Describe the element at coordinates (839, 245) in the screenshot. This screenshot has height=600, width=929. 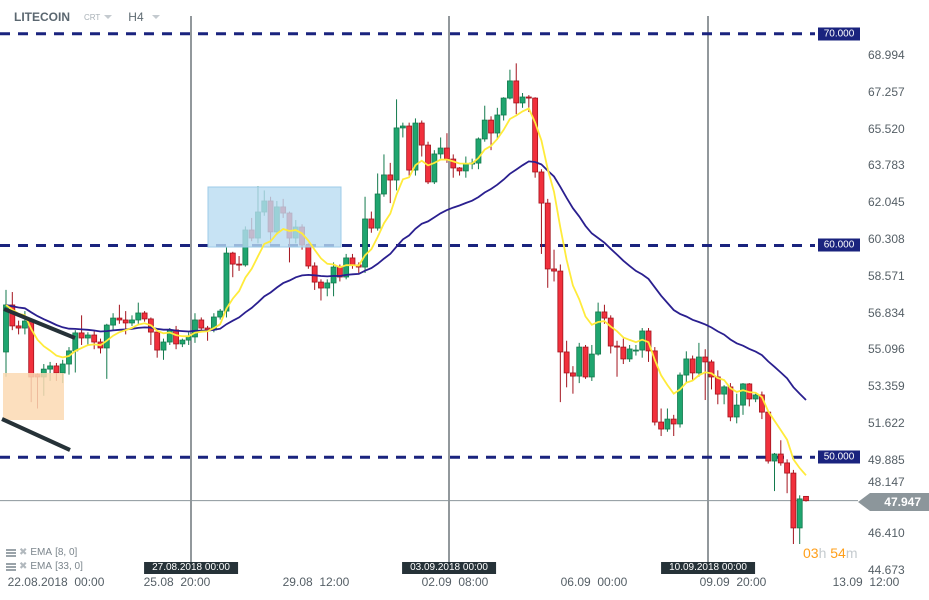
I see `level-label: 60.000` at that location.